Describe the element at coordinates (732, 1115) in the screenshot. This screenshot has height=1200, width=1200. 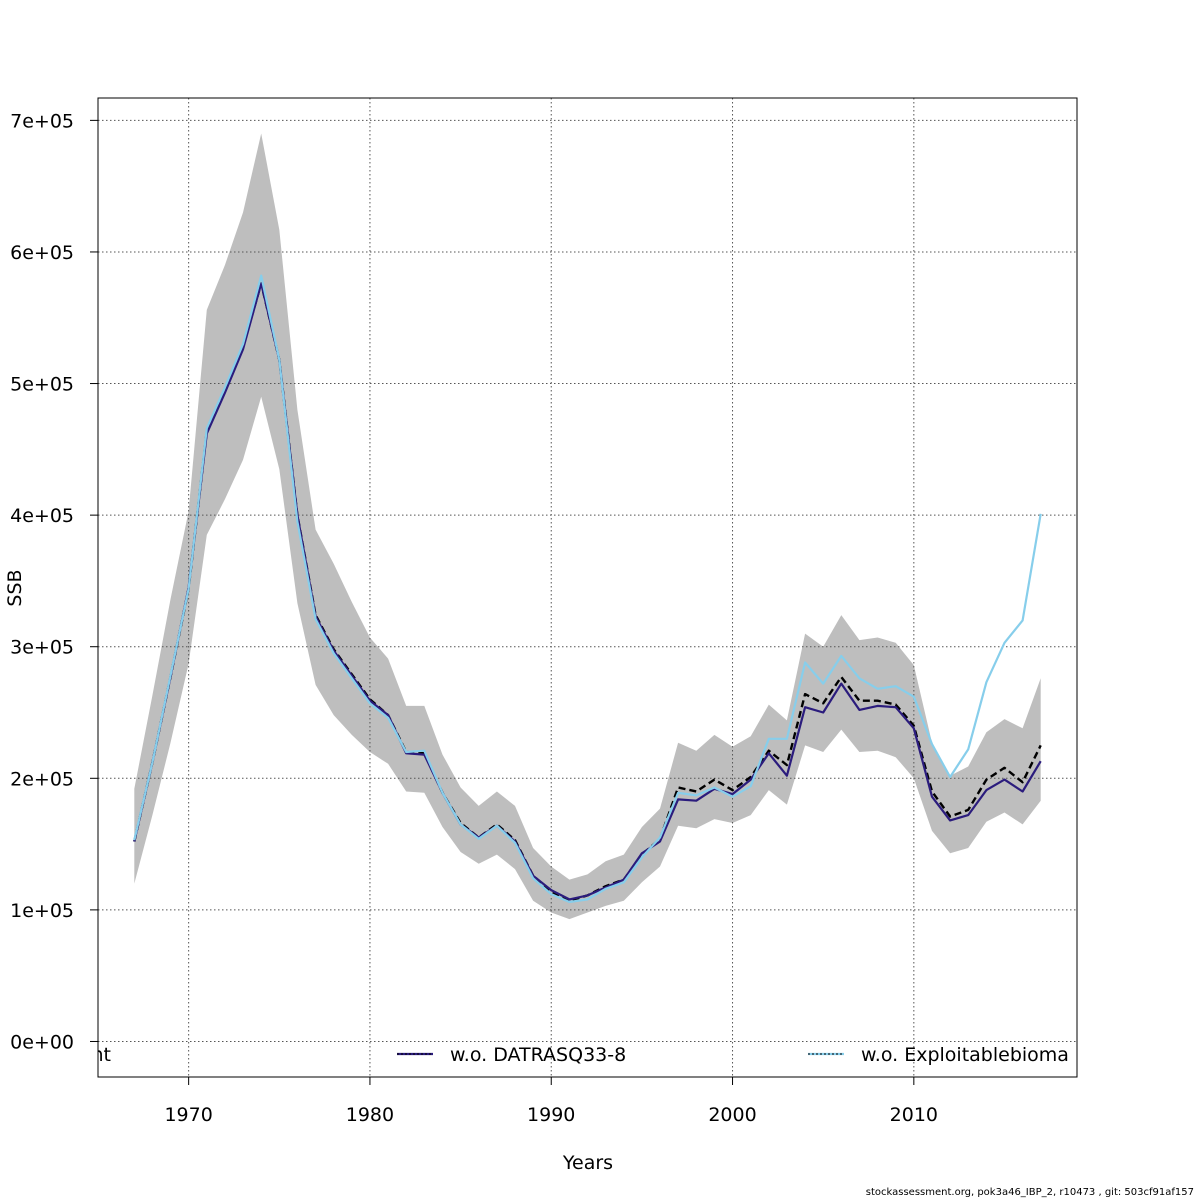
I see `x-tick-label: 2000` at that location.